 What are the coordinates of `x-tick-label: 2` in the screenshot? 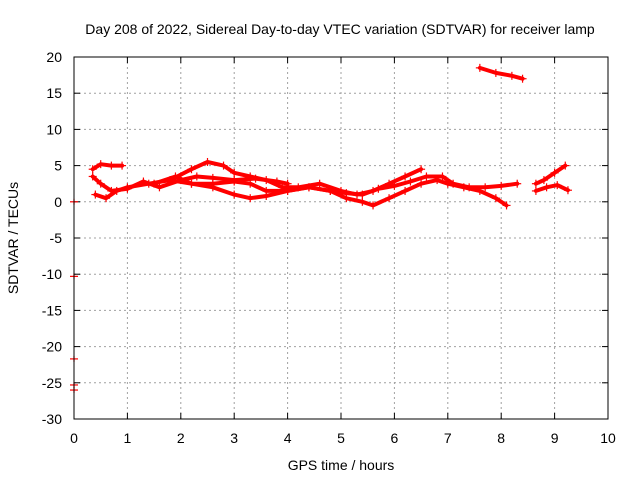 It's located at (181, 438).